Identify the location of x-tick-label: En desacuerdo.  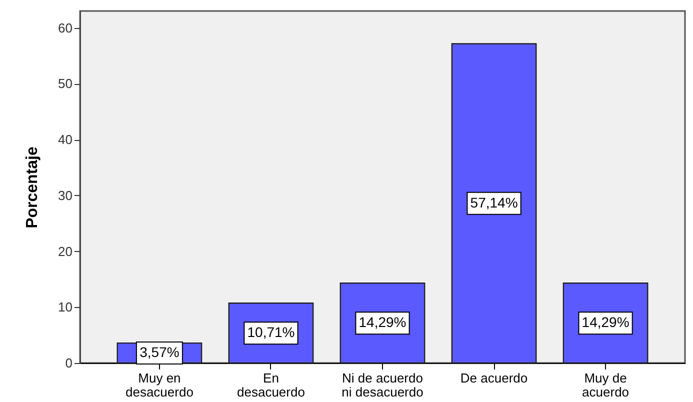
(271, 385).